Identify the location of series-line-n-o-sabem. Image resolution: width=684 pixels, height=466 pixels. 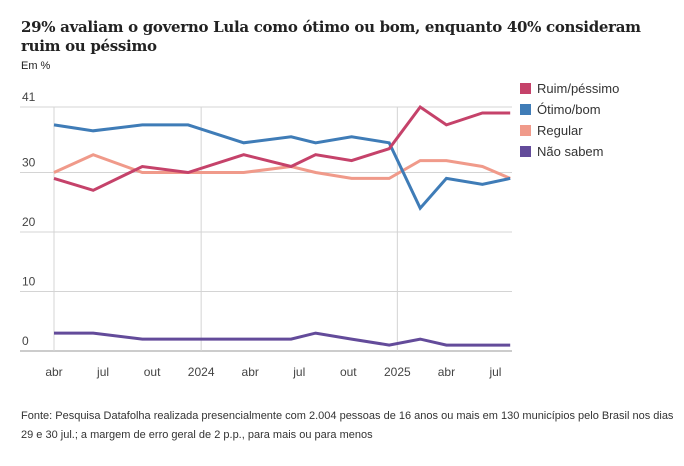
(282, 339).